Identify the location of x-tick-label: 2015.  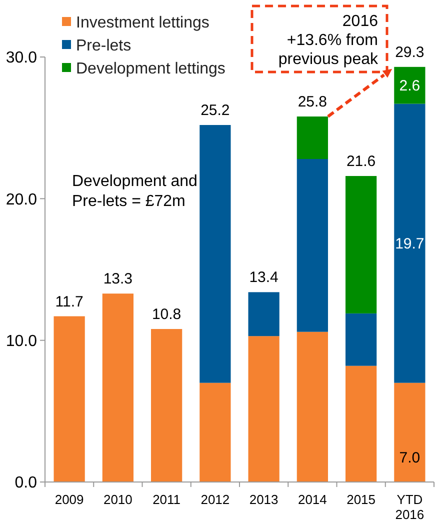
(361, 499).